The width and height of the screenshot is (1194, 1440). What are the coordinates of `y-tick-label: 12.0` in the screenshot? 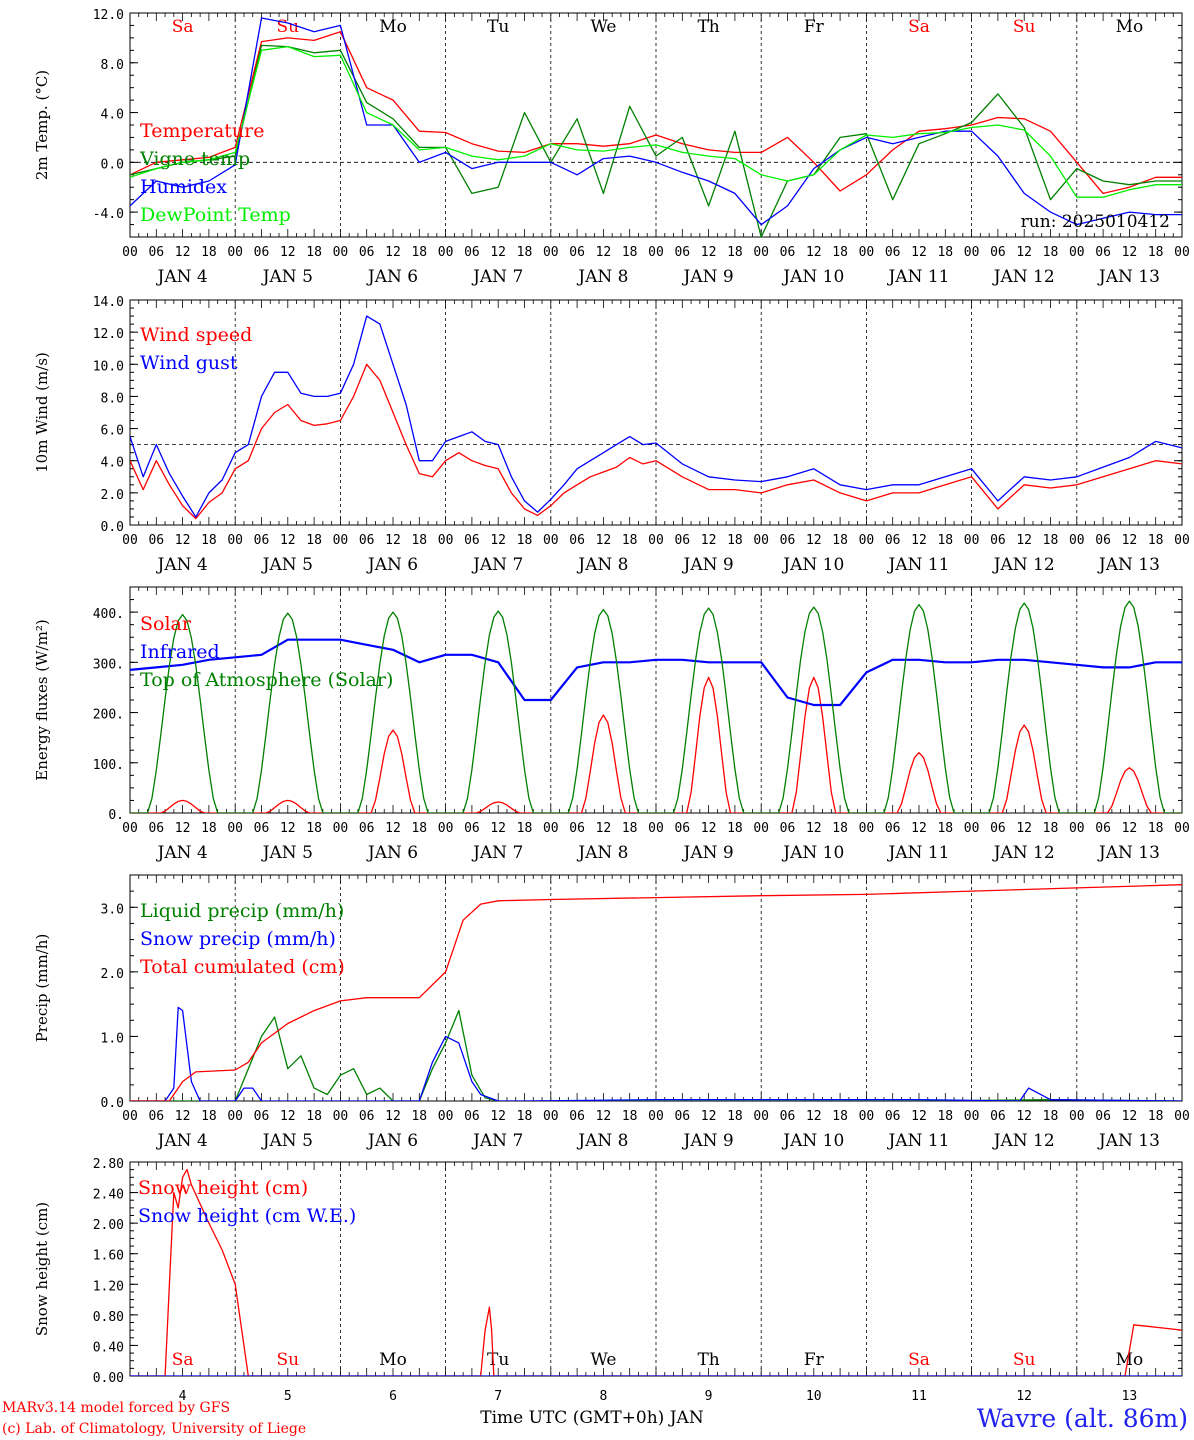 It's located at (108, 15).